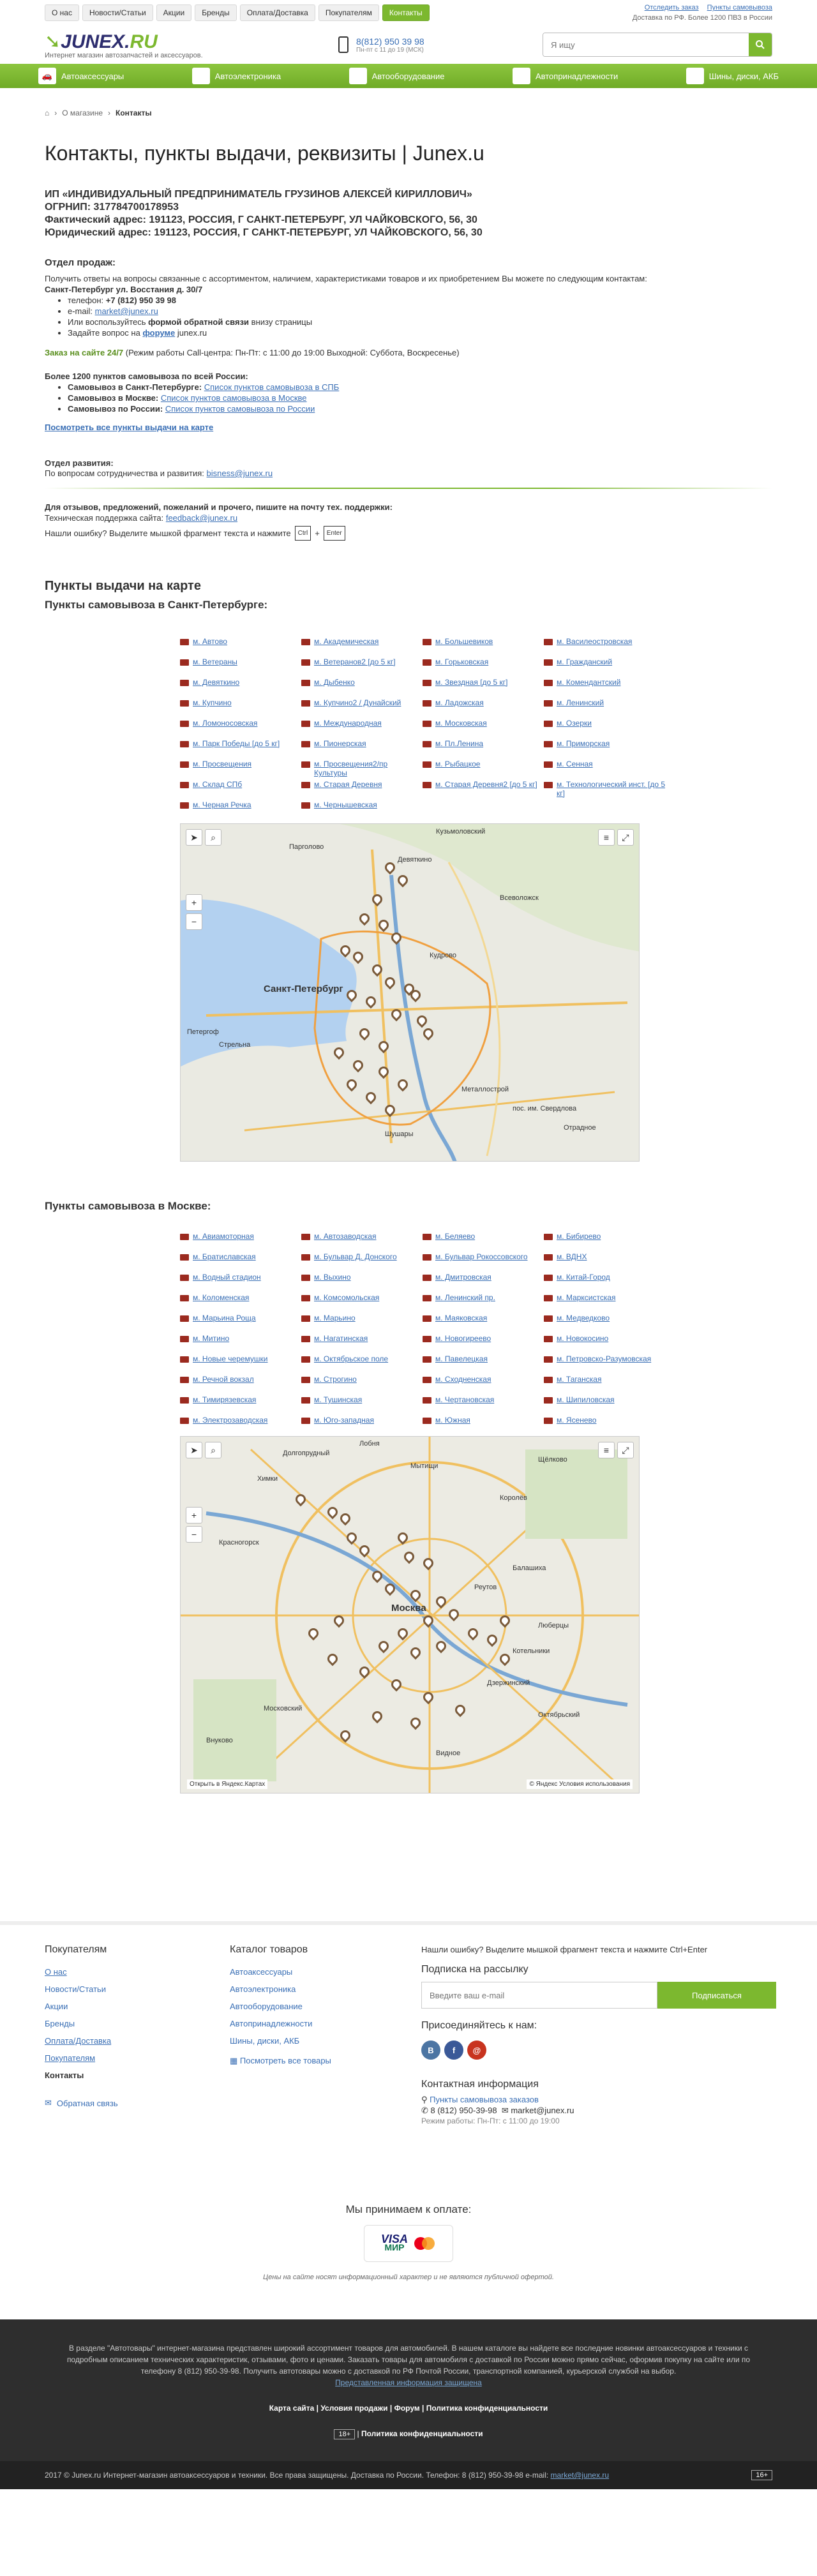 This screenshot has width=817, height=2576. I want to click on category-accessories: 🚗 Автоаксессуары, so click(81, 76).